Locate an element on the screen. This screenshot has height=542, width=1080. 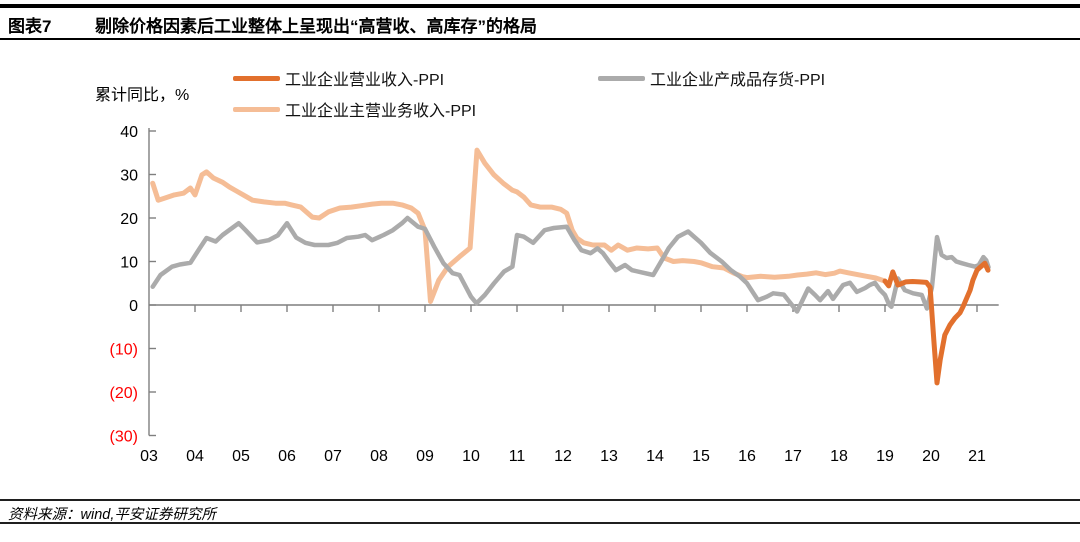
x-tick-label: 03 is located at coordinates (149, 456).